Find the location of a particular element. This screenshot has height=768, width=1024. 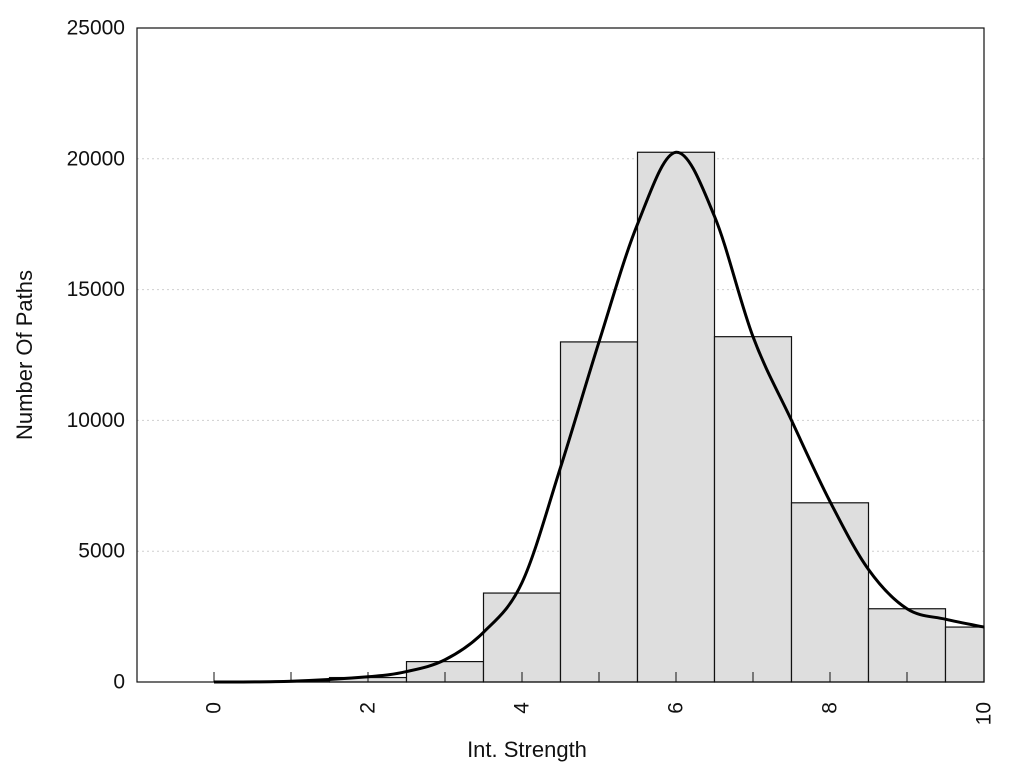

y-tick-label-0: 0 is located at coordinates (119, 682).